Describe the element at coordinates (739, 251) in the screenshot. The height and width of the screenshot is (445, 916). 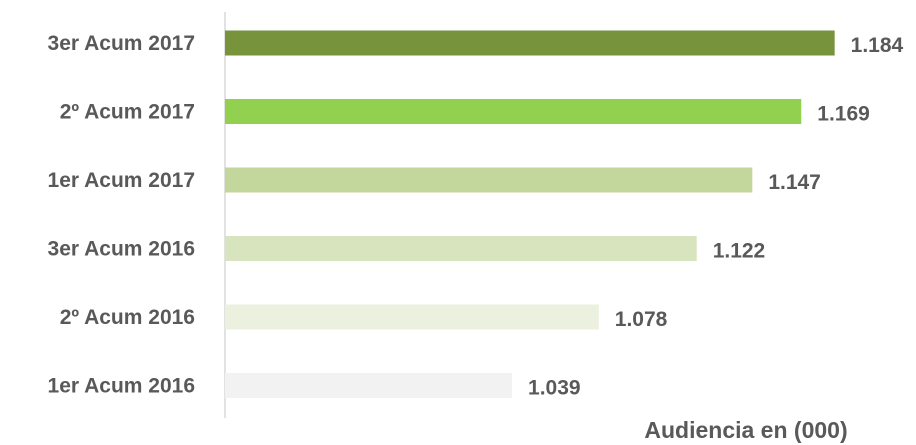
I see `value-label: 1.122` at that location.